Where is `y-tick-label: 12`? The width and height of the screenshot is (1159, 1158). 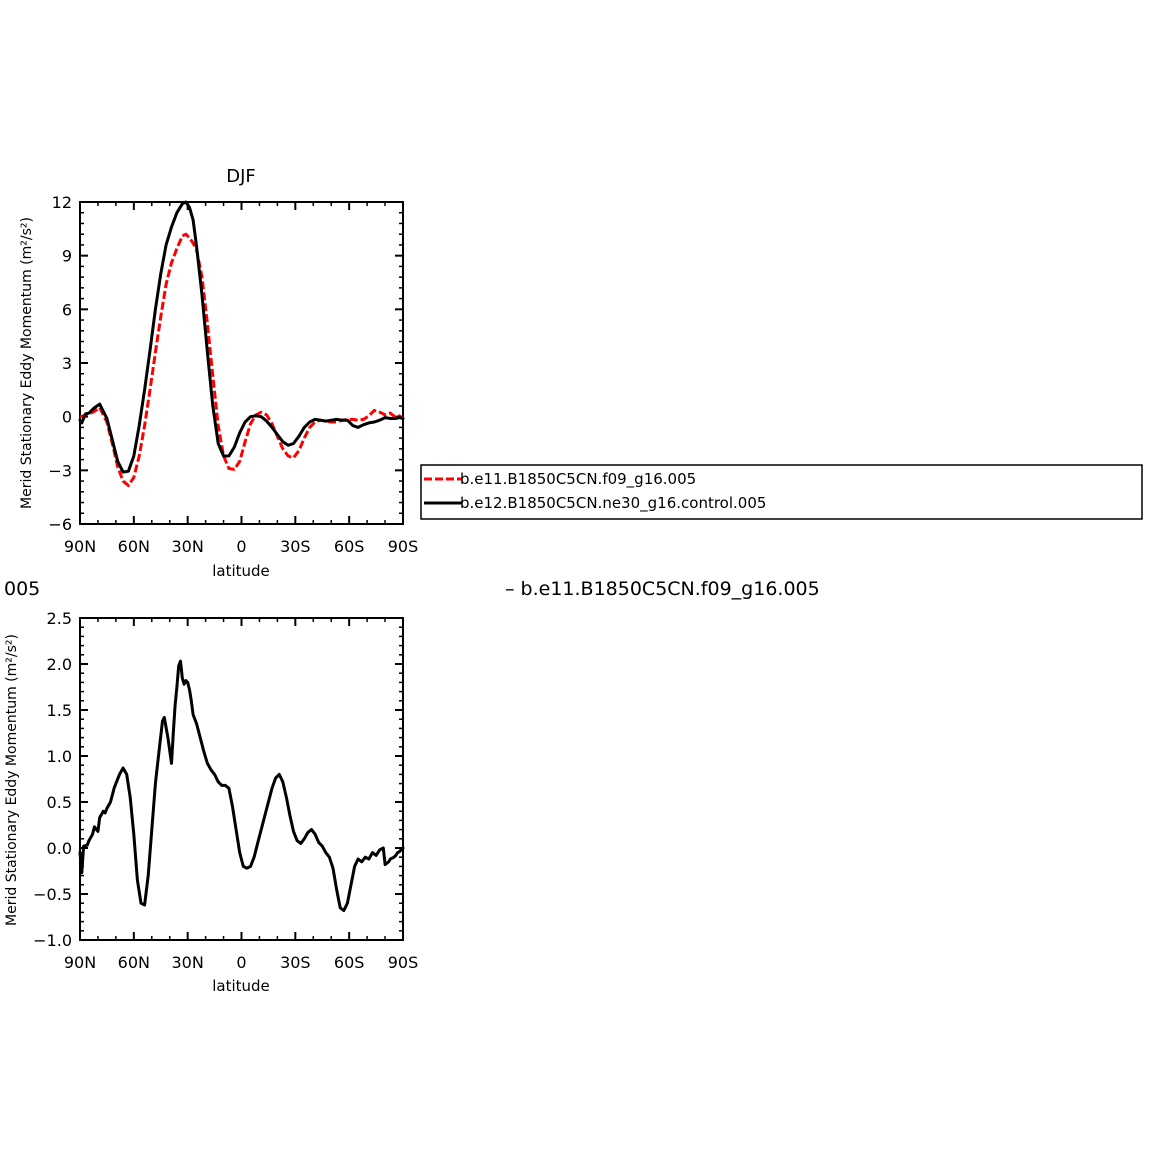
y-tick-label: 12 is located at coordinates (62, 202).